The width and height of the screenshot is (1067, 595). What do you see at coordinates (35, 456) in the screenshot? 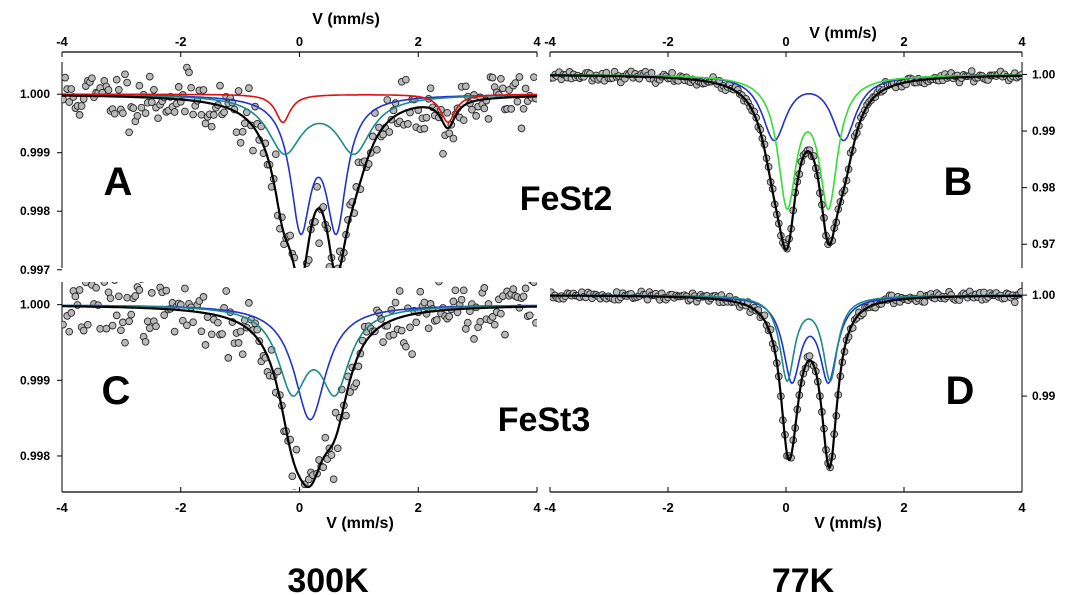
I see `y-tick-label: 0.998` at bounding box center [35, 456].